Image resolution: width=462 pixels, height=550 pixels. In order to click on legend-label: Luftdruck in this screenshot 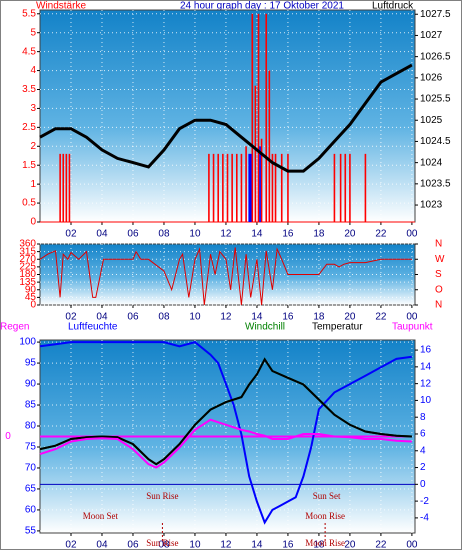, I will do `click(393, 6)`.